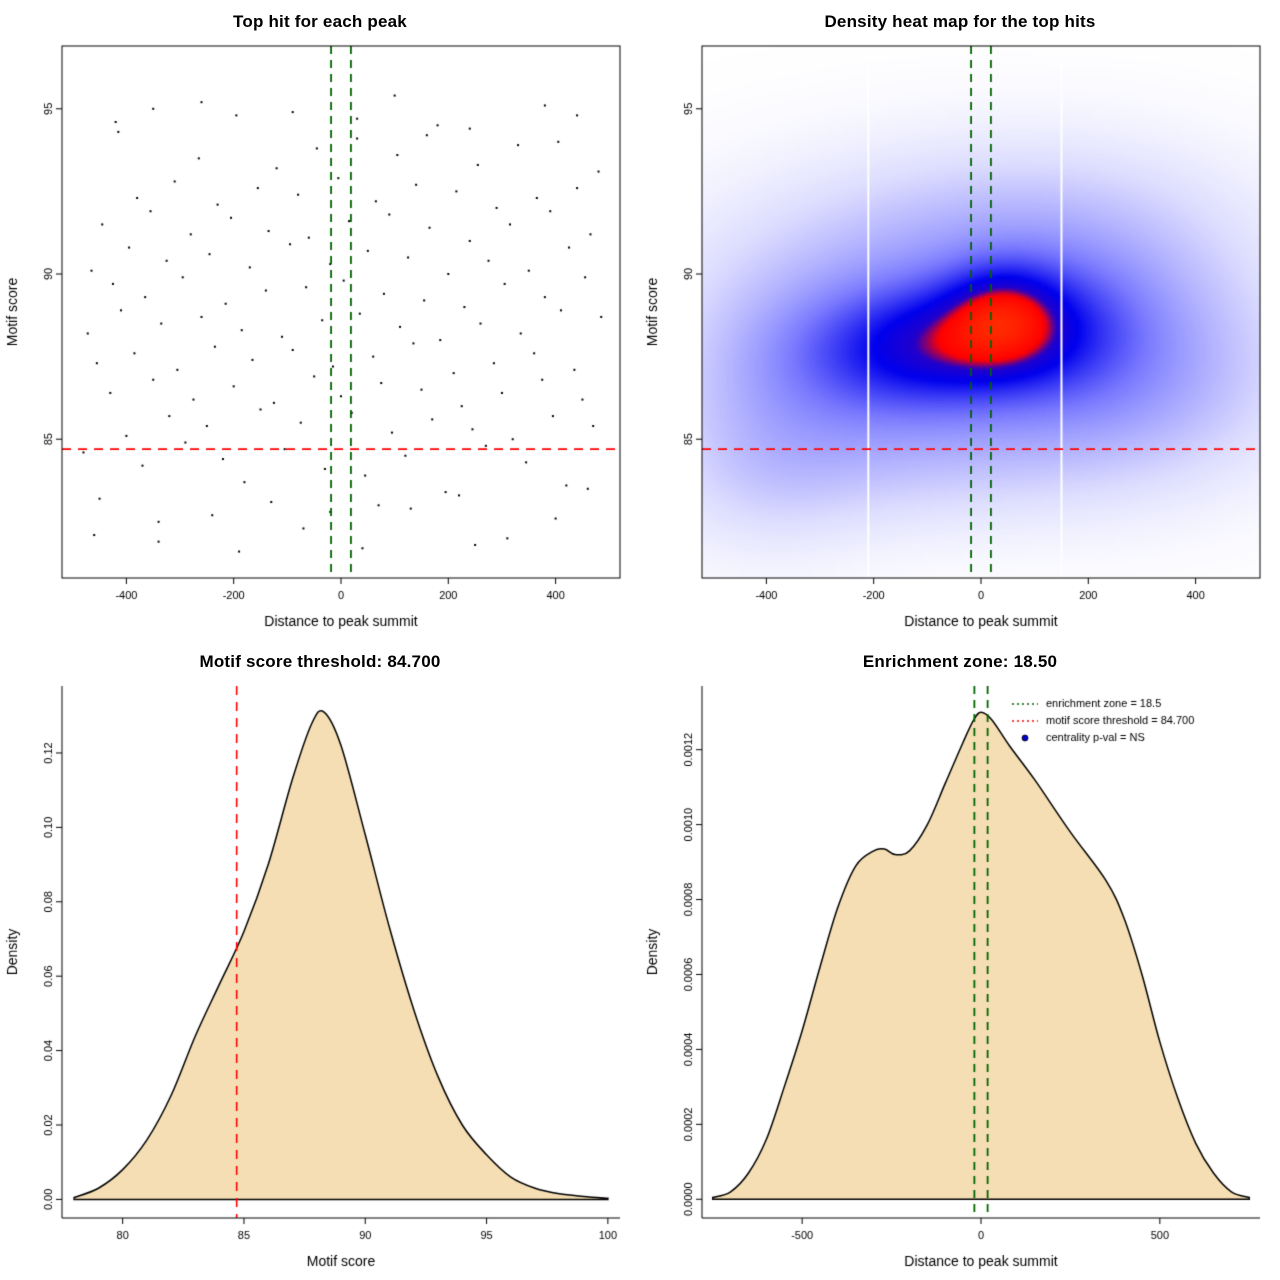 The image size is (1280, 1280). Describe the element at coordinates (320, 661) in the screenshot. I see `motif-score-density-title: Motif score threshold: 84.700` at that location.